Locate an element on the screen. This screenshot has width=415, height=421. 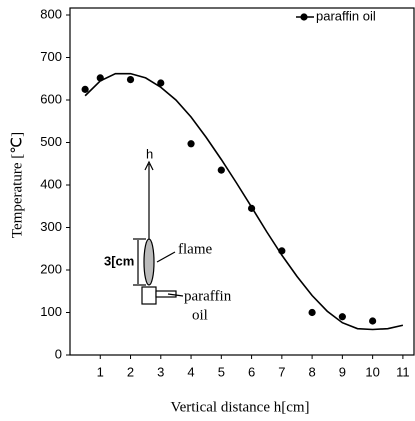
y-axis-label: Temperature [℃] is located at coordinates (17, 185).